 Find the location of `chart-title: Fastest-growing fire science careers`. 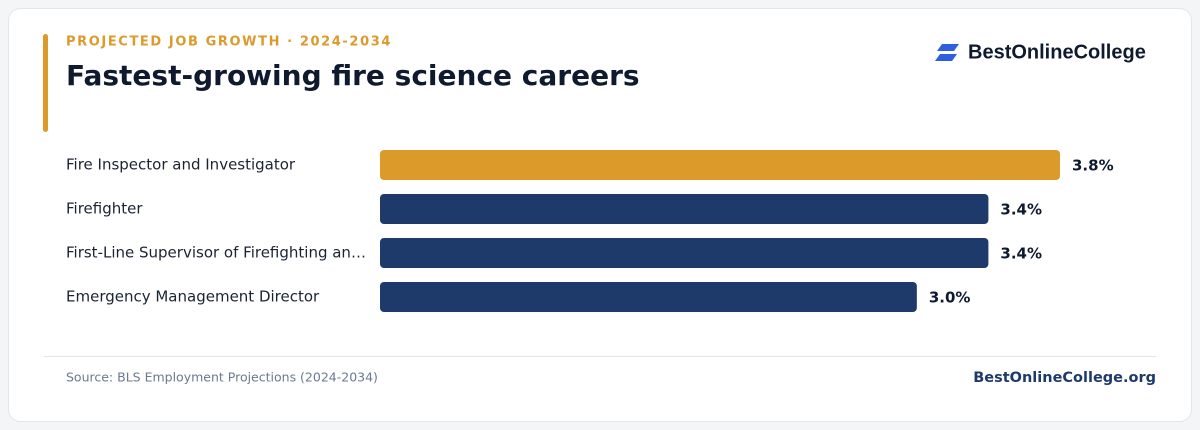

chart-title: Fastest-growing fire science careers is located at coordinates (353, 75).